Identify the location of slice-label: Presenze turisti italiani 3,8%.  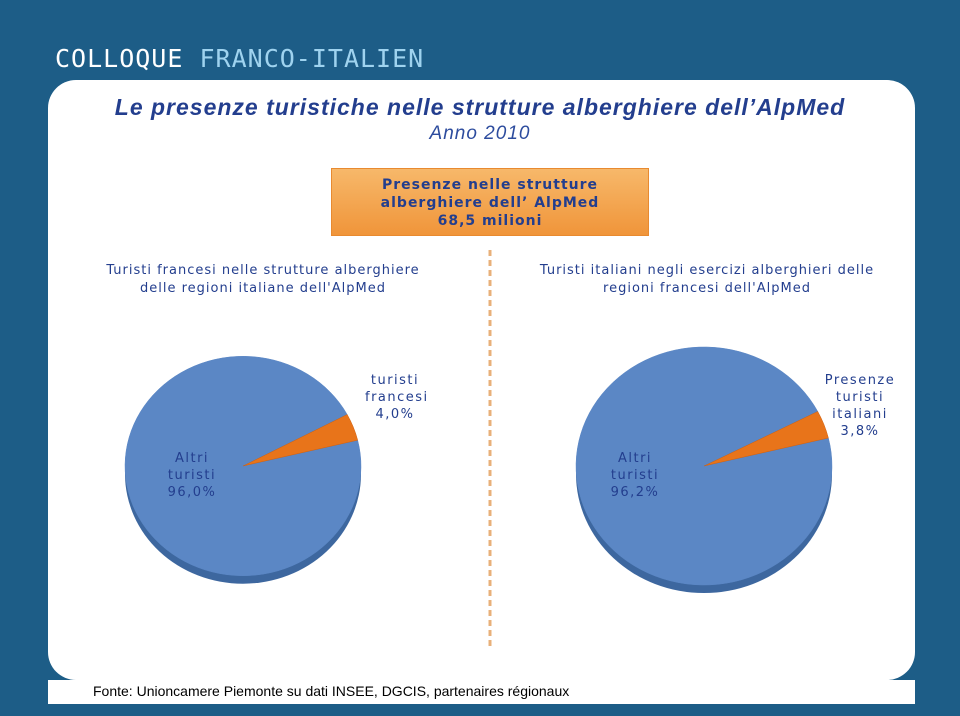
(860, 406).